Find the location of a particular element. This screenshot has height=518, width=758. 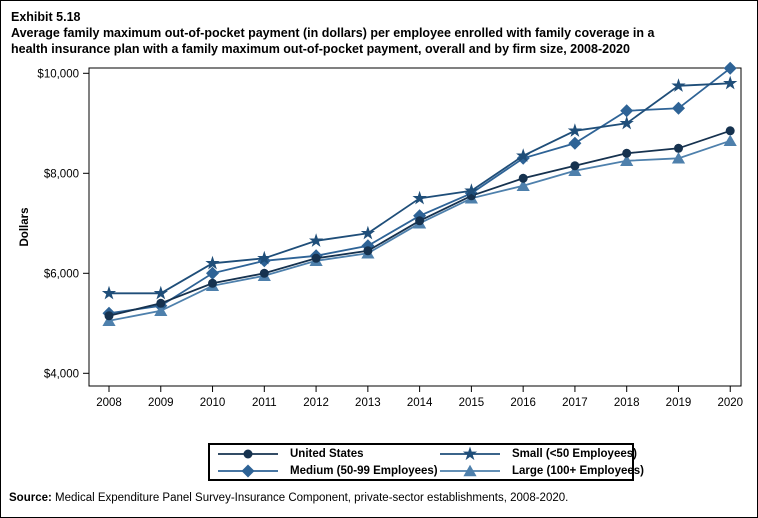

x-tick-label: 2016 is located at coordinates (523, 403).